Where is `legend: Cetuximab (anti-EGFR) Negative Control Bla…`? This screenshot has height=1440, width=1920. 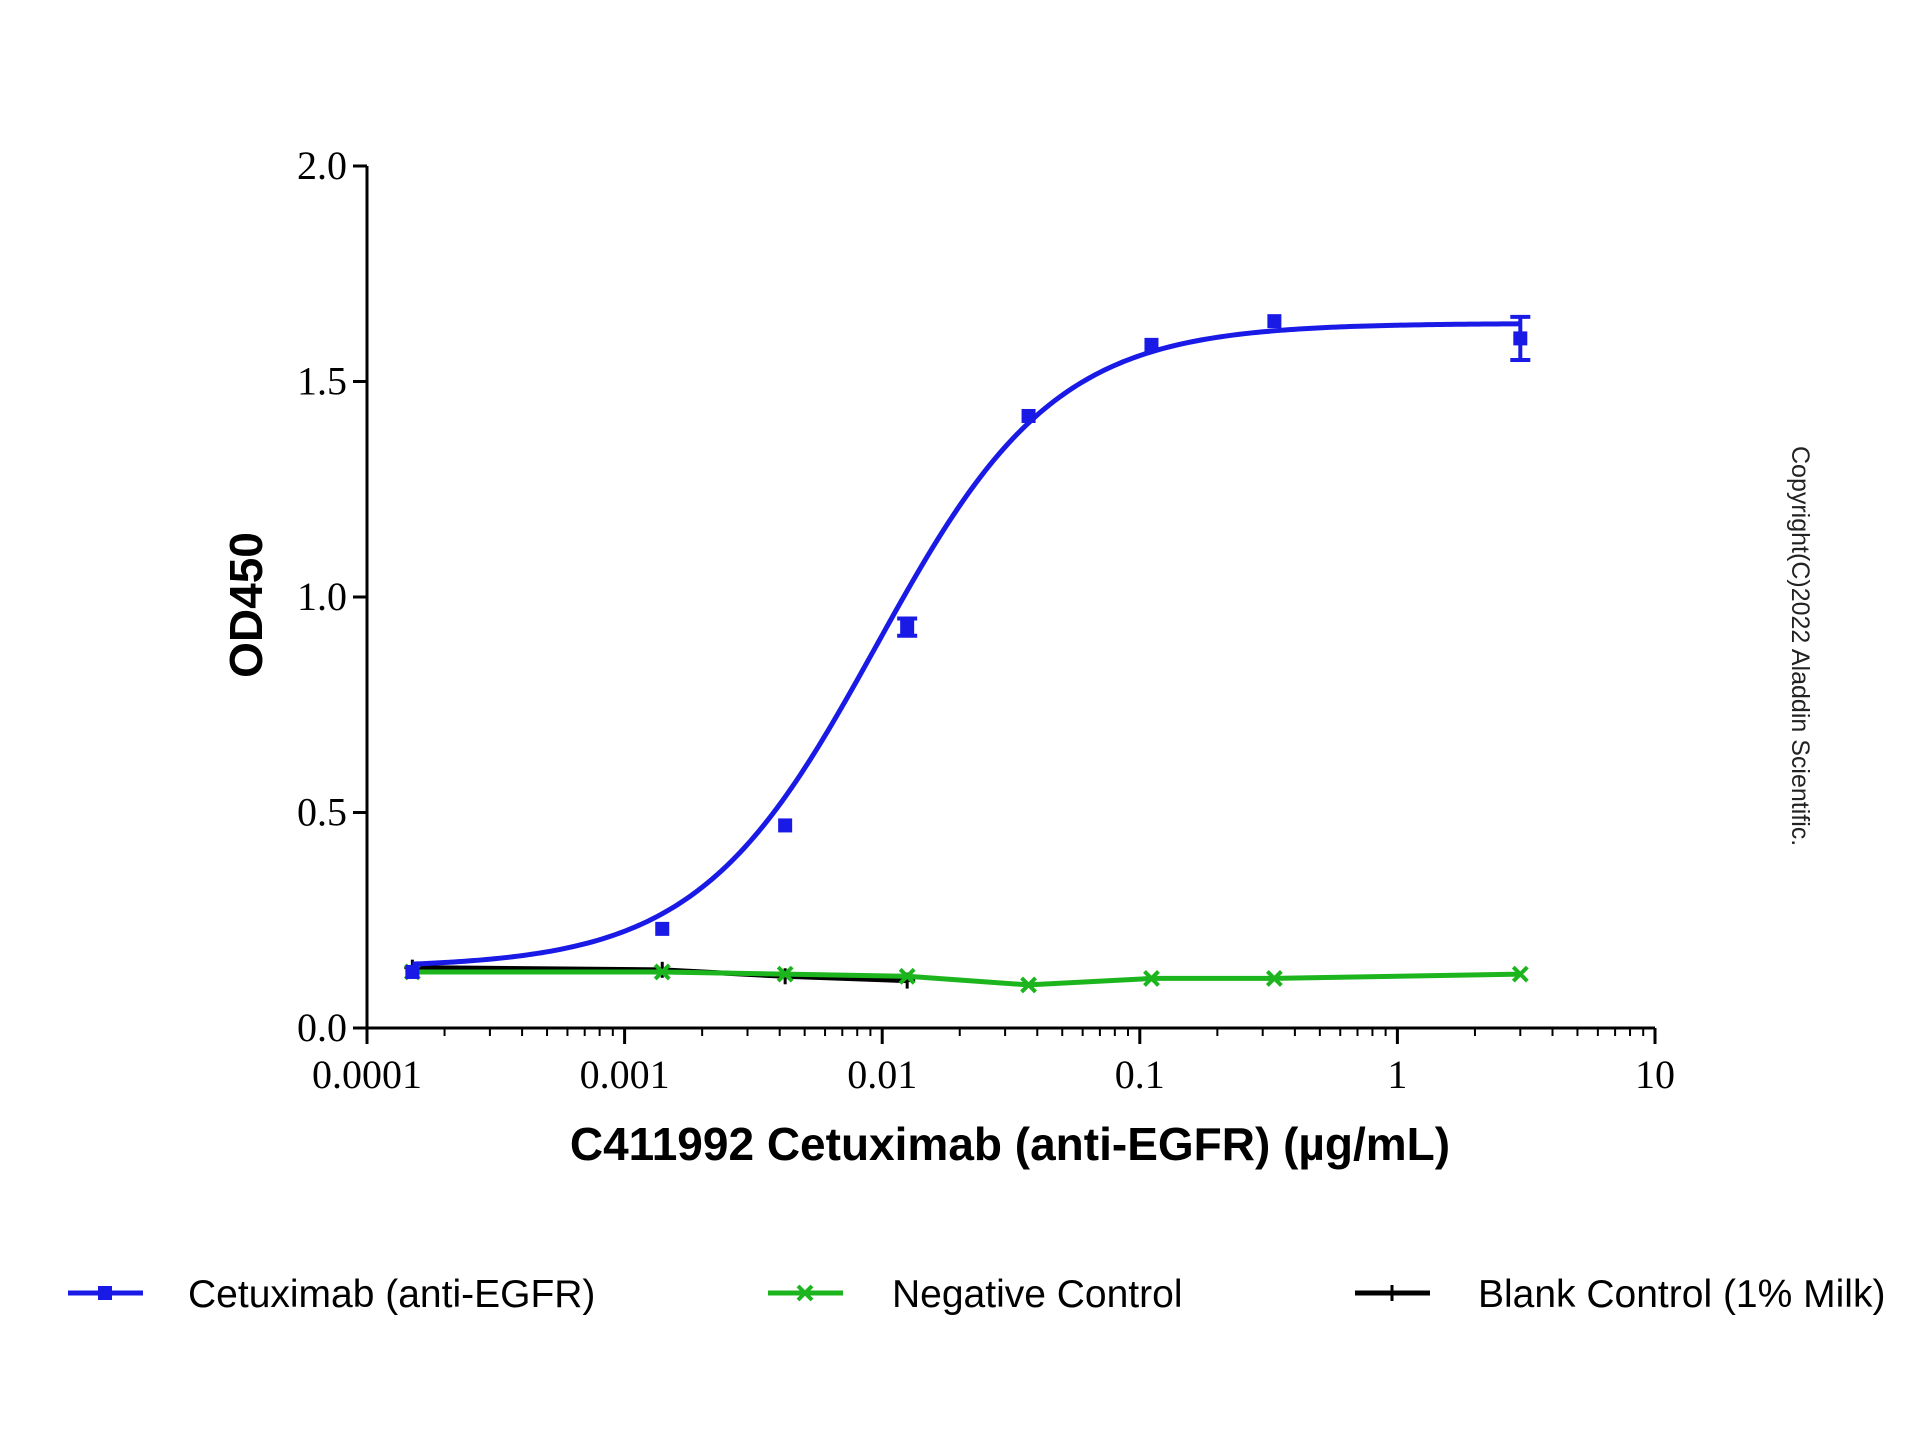 legend: Cetuximab (anti-EGFR) Negative Control Bla… is located at coordinates (976, 1294).